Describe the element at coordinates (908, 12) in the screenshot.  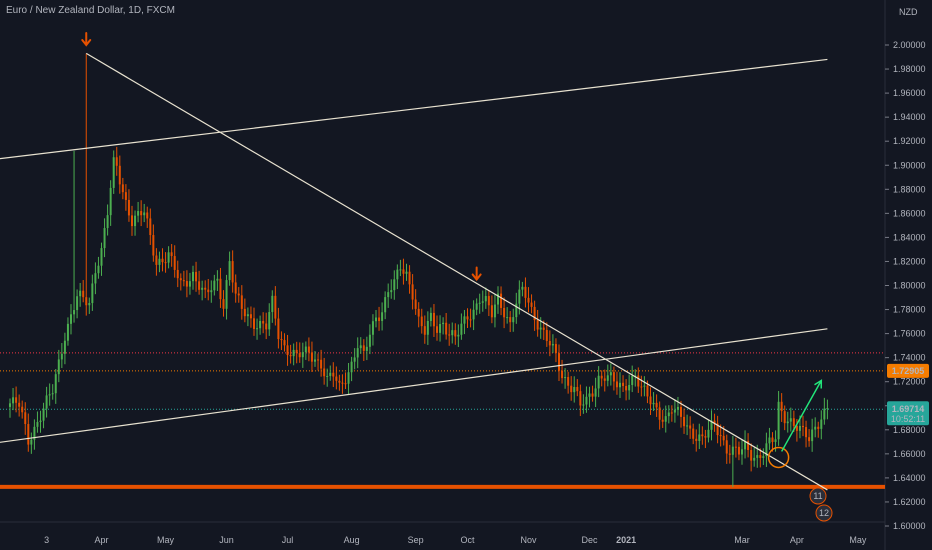
I see `currency-label: NZD` at that location.